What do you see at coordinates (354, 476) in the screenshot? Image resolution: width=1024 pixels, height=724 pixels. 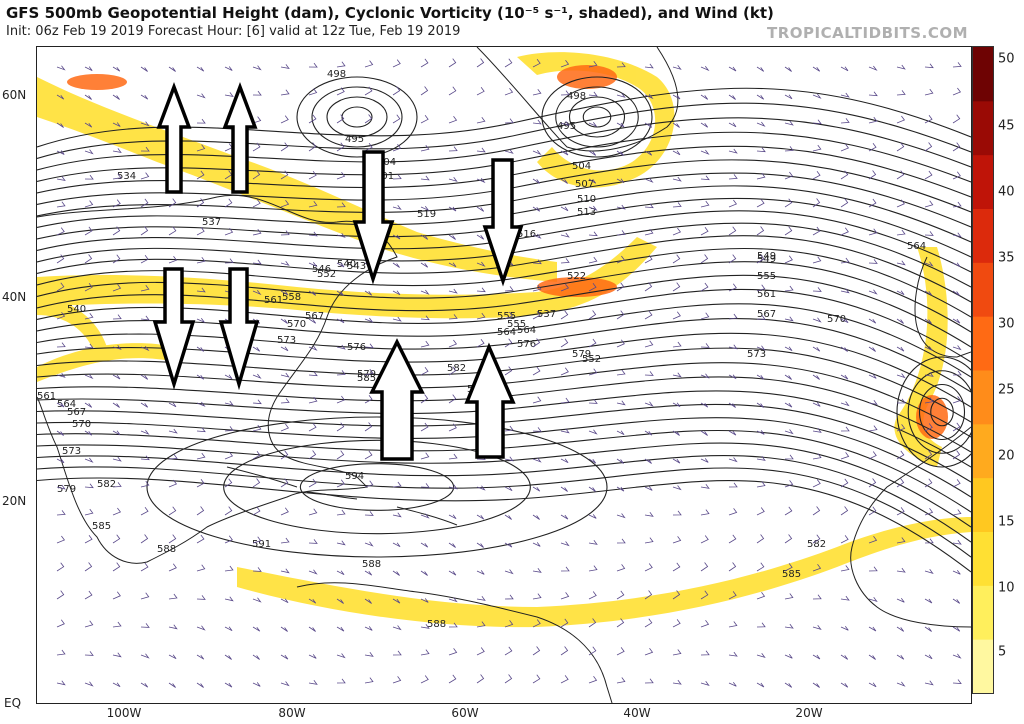 I see `contour-label: 594` at bounding box center [354, 476].